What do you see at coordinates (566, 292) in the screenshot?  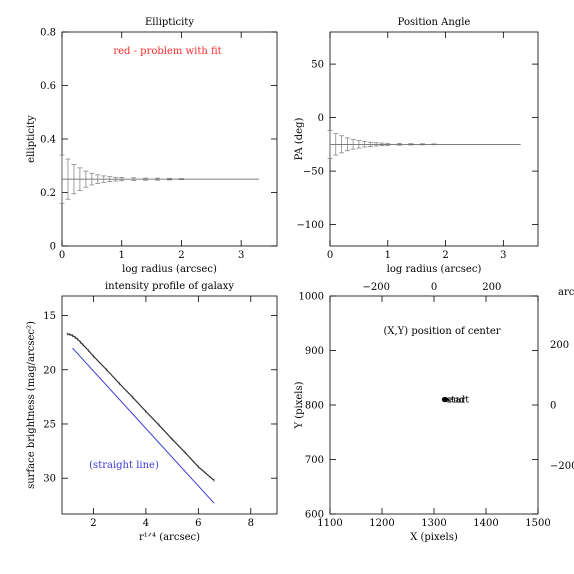 I see `center-panel-top-axis-label: arcsec` at bounding box center [566, 292].